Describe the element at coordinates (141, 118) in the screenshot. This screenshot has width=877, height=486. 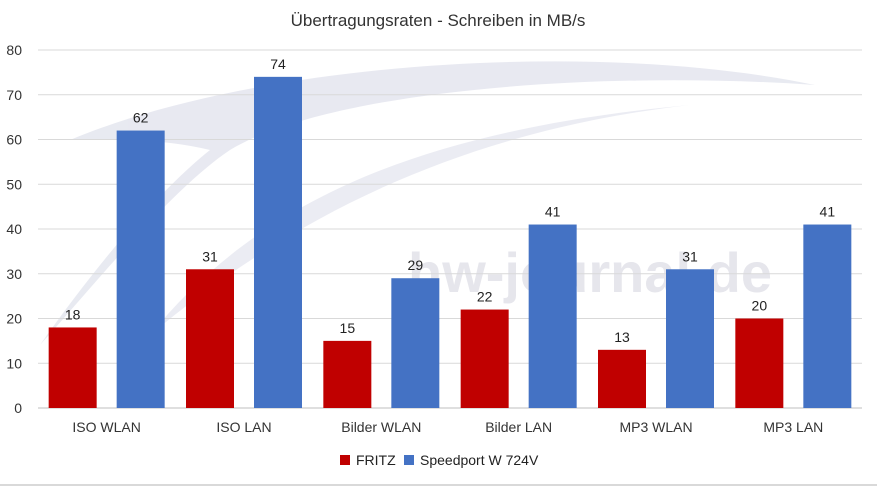
I see `data-label: 62` at that location.